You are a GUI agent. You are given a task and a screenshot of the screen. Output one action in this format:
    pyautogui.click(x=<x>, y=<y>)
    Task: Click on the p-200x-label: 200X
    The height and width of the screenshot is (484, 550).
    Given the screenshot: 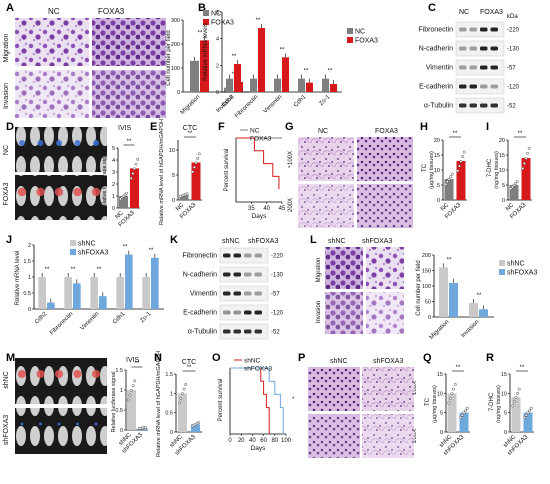 What is the action you would take?
    pyautogui.click(x=415, y=436)
    